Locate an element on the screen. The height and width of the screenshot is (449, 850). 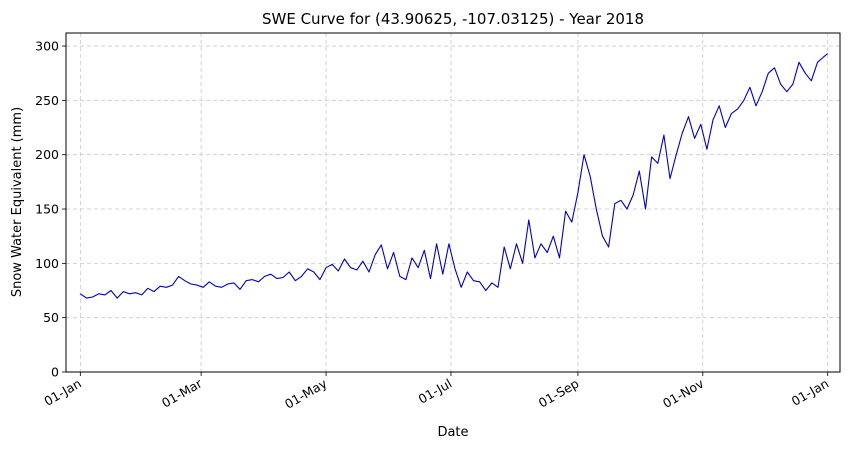
y-tick-label: 0 is located at coordinates (55, 372).